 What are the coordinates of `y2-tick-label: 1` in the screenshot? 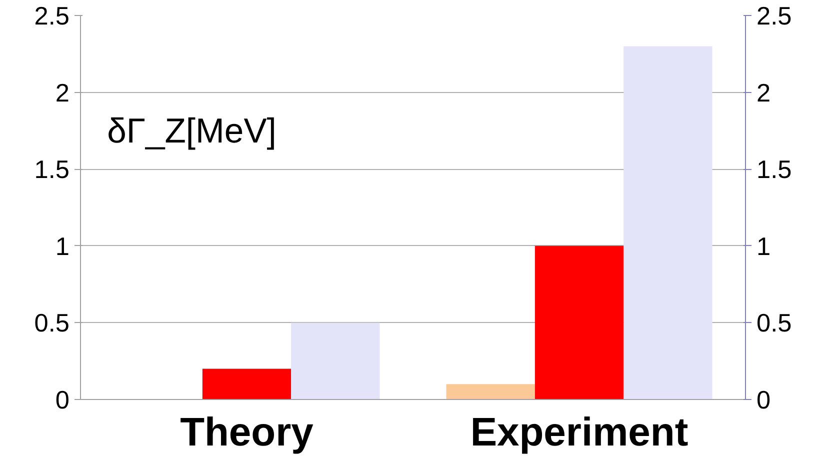 It's located at (763, 246).